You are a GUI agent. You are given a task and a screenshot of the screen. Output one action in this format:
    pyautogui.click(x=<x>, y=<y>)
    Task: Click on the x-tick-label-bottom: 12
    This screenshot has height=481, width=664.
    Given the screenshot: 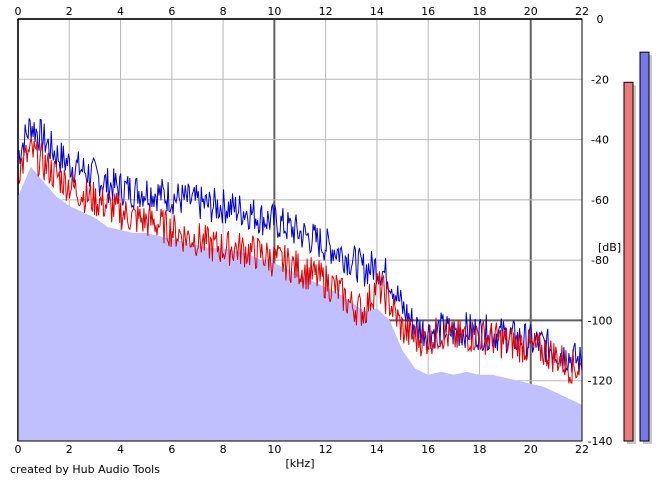 What is the action you would take?
    pyautogui.click(x=326, y=449)
    